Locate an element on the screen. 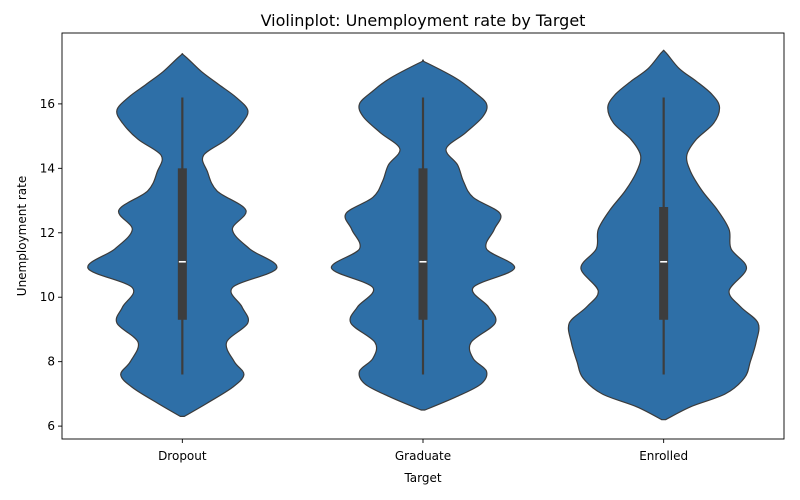  x-axis-label: Target is located at coordinates (422, 478).